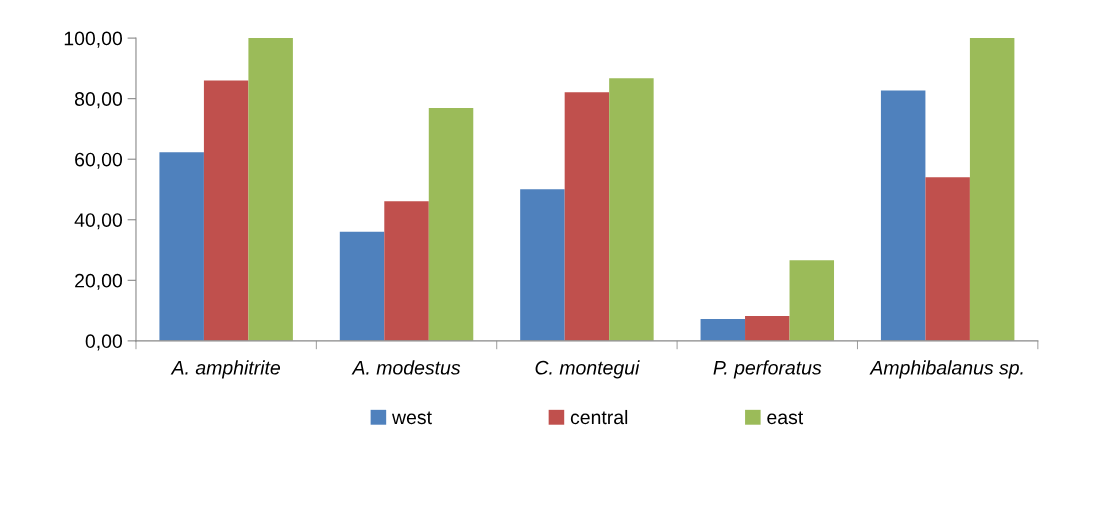 The image size is (1110, 508). I want to click on legend-label: central, so click(599, 417).